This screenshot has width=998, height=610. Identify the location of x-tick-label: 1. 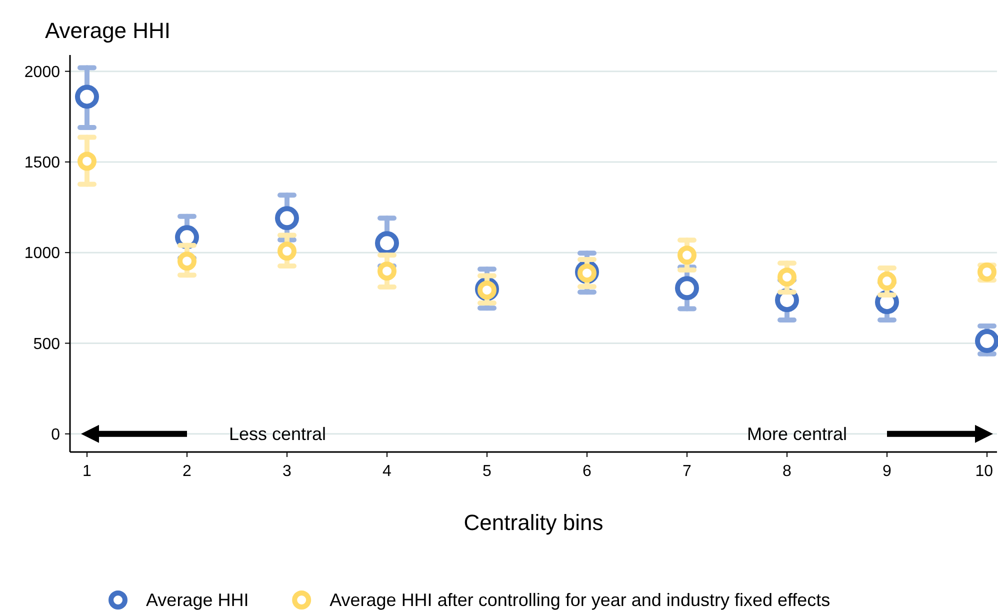
(87, 471).